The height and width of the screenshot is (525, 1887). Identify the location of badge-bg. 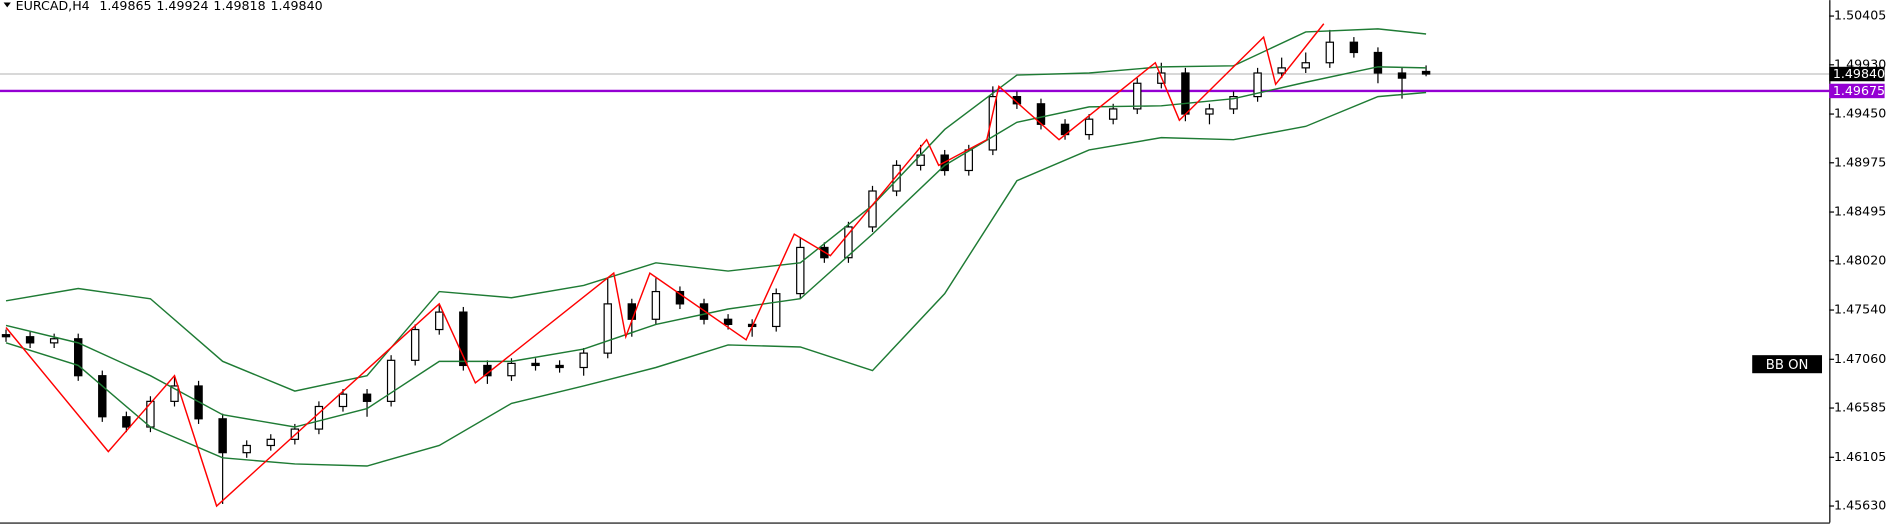
(1787, 364).